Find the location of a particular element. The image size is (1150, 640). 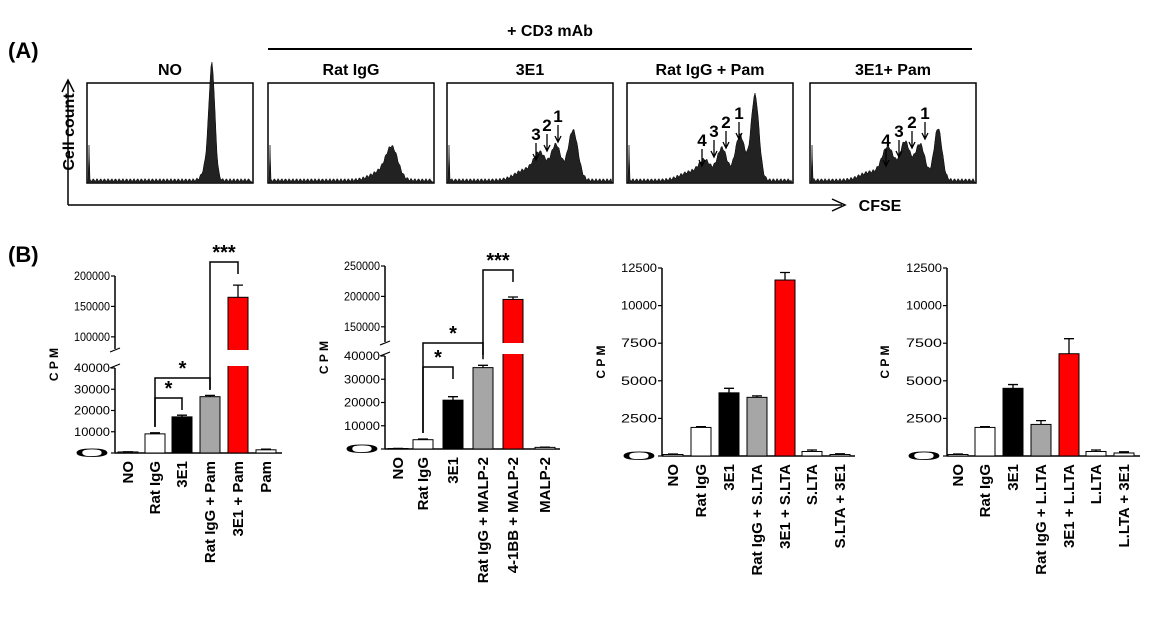

x-tick-label: L.LTA + 3E1 is located at coordinates (1124, 506).